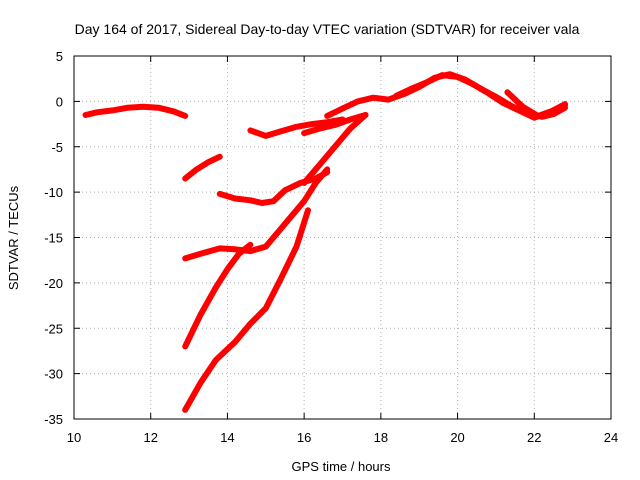  Describe the element at coordinates (53, 374) in the screenshot. I see `y-tick-label: -30` at that location.